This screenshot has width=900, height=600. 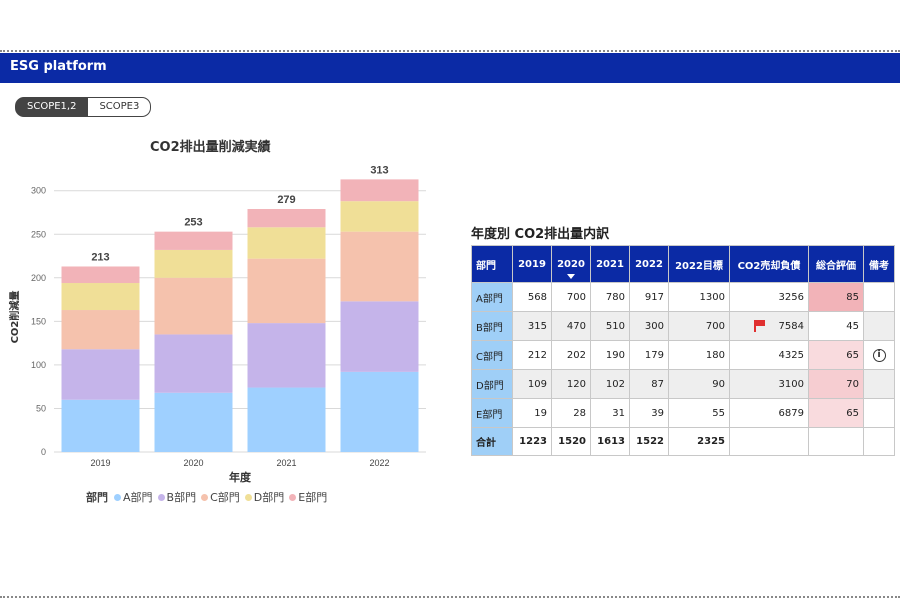 I want to click on total-score, so click(x=836, y=441).